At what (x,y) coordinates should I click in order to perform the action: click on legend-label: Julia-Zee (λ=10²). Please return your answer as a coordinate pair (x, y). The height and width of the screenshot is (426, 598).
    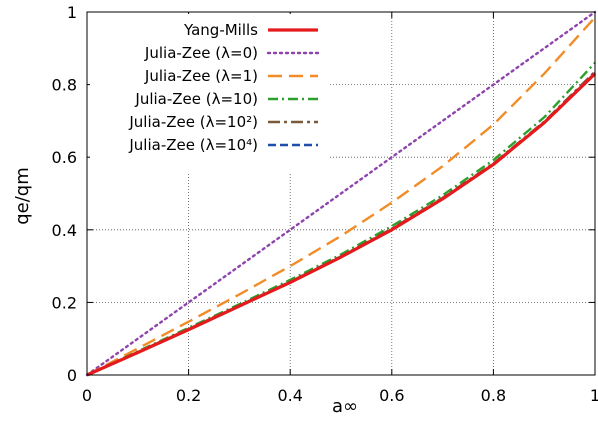
    Looking at the image, I should click on (193, 122).